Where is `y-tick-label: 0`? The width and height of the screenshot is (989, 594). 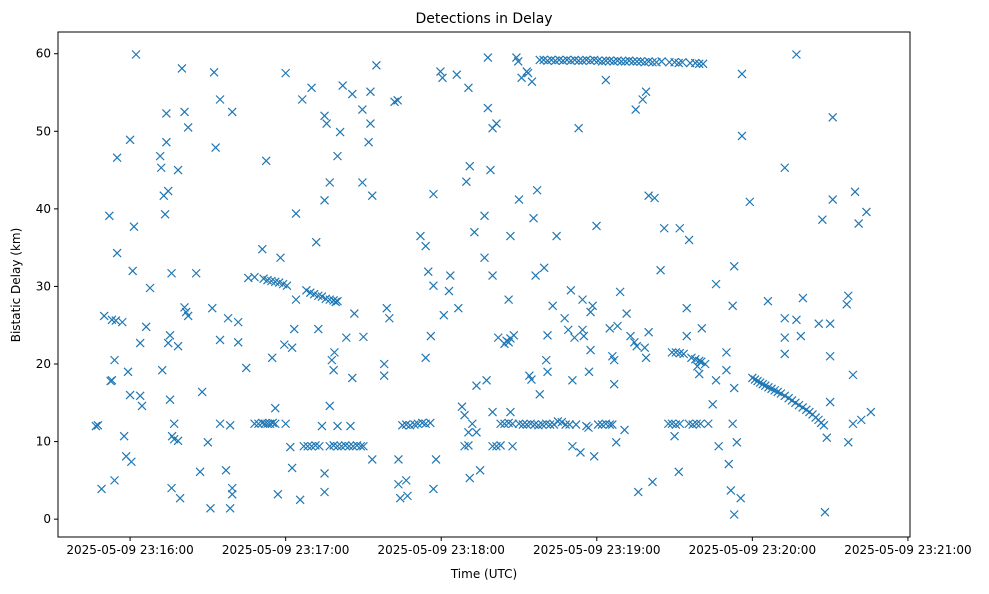 y-tick-label: 0 is located at coordinates (47, 519).